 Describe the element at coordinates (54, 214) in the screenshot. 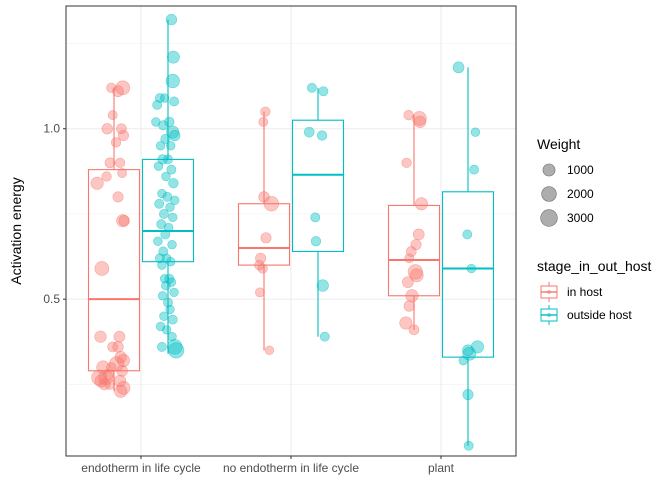

I see `y-axis: 0.5 1.0` at that location.